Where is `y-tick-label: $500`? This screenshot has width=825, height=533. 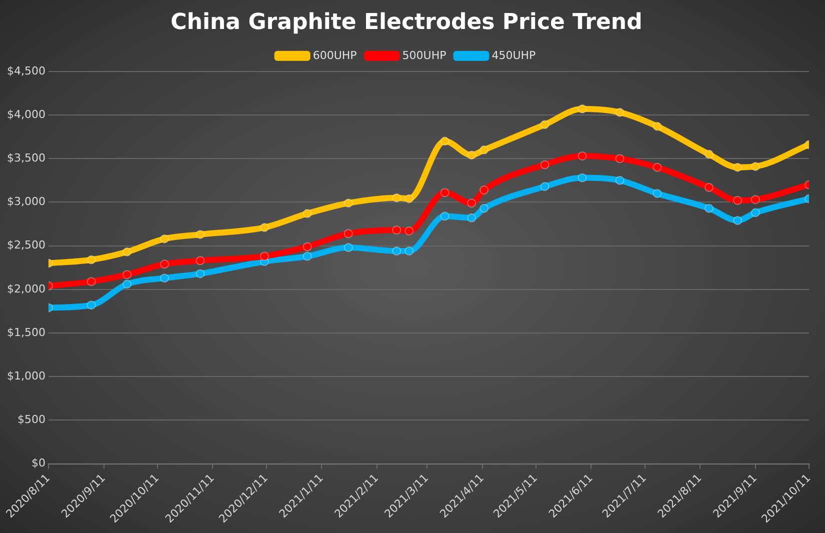 y-tick-label: $500 is located at coordinates (31, 419).